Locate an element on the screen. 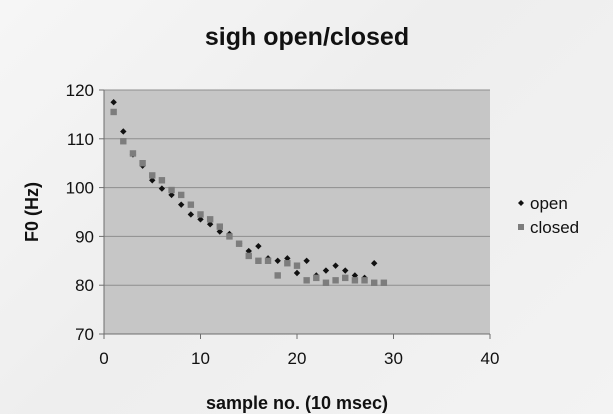 The image size is (613, 414). y-axis-tick-labels: 70 80 90 100 110 120 is located at coordinates (85, 212).